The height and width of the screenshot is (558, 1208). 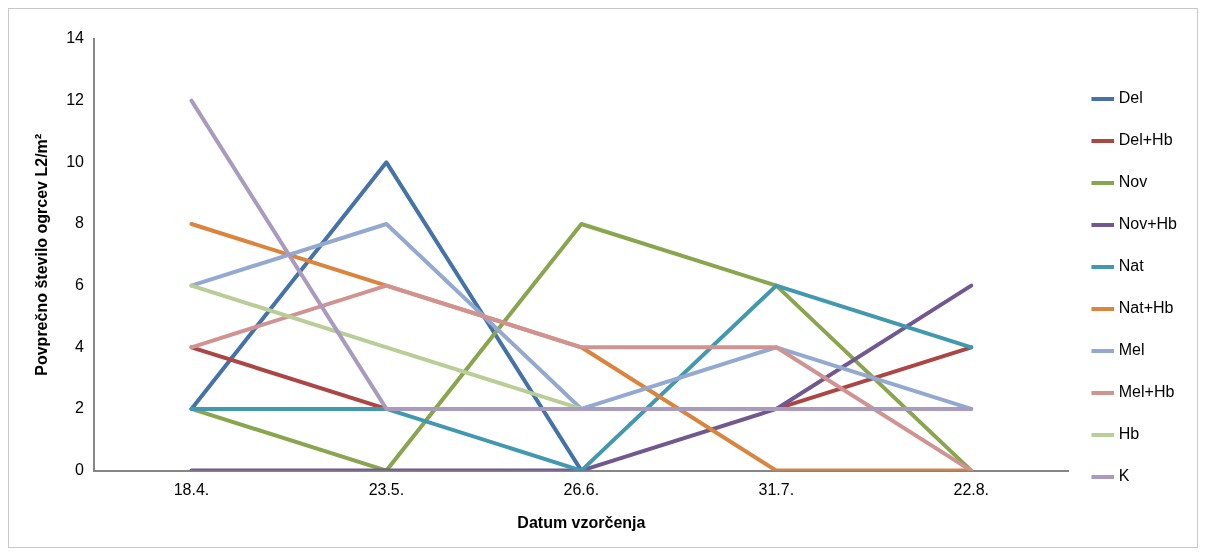 I want to click on legend-label: Del+Hb, so click(x=1145, y=140).